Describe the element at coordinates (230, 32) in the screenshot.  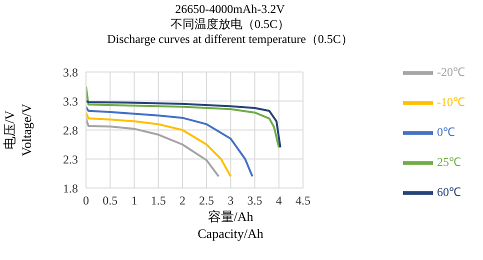
I see `chart-subtitle: 不同温度放电（0.5C） Discharge curves at different temperature（0.5C）` at that location.